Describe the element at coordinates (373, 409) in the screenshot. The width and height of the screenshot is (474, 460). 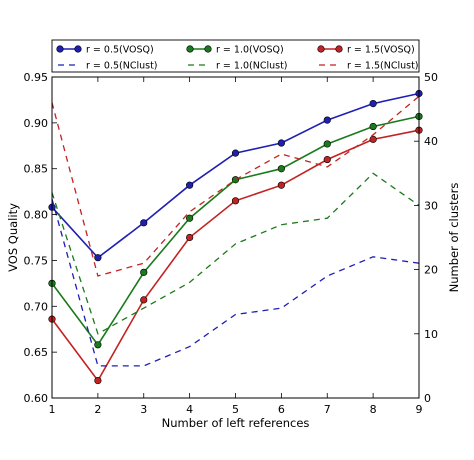
I see `x-tick-label: 8` at that location.